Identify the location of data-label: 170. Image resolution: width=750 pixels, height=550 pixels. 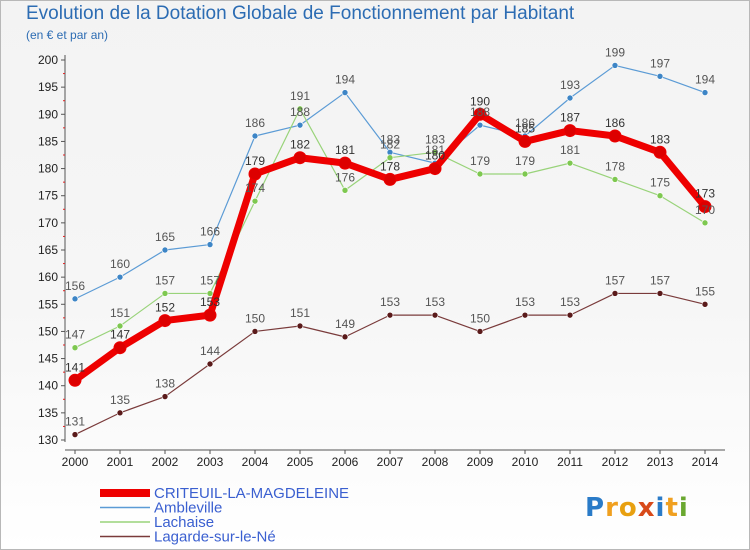
(705, 210).